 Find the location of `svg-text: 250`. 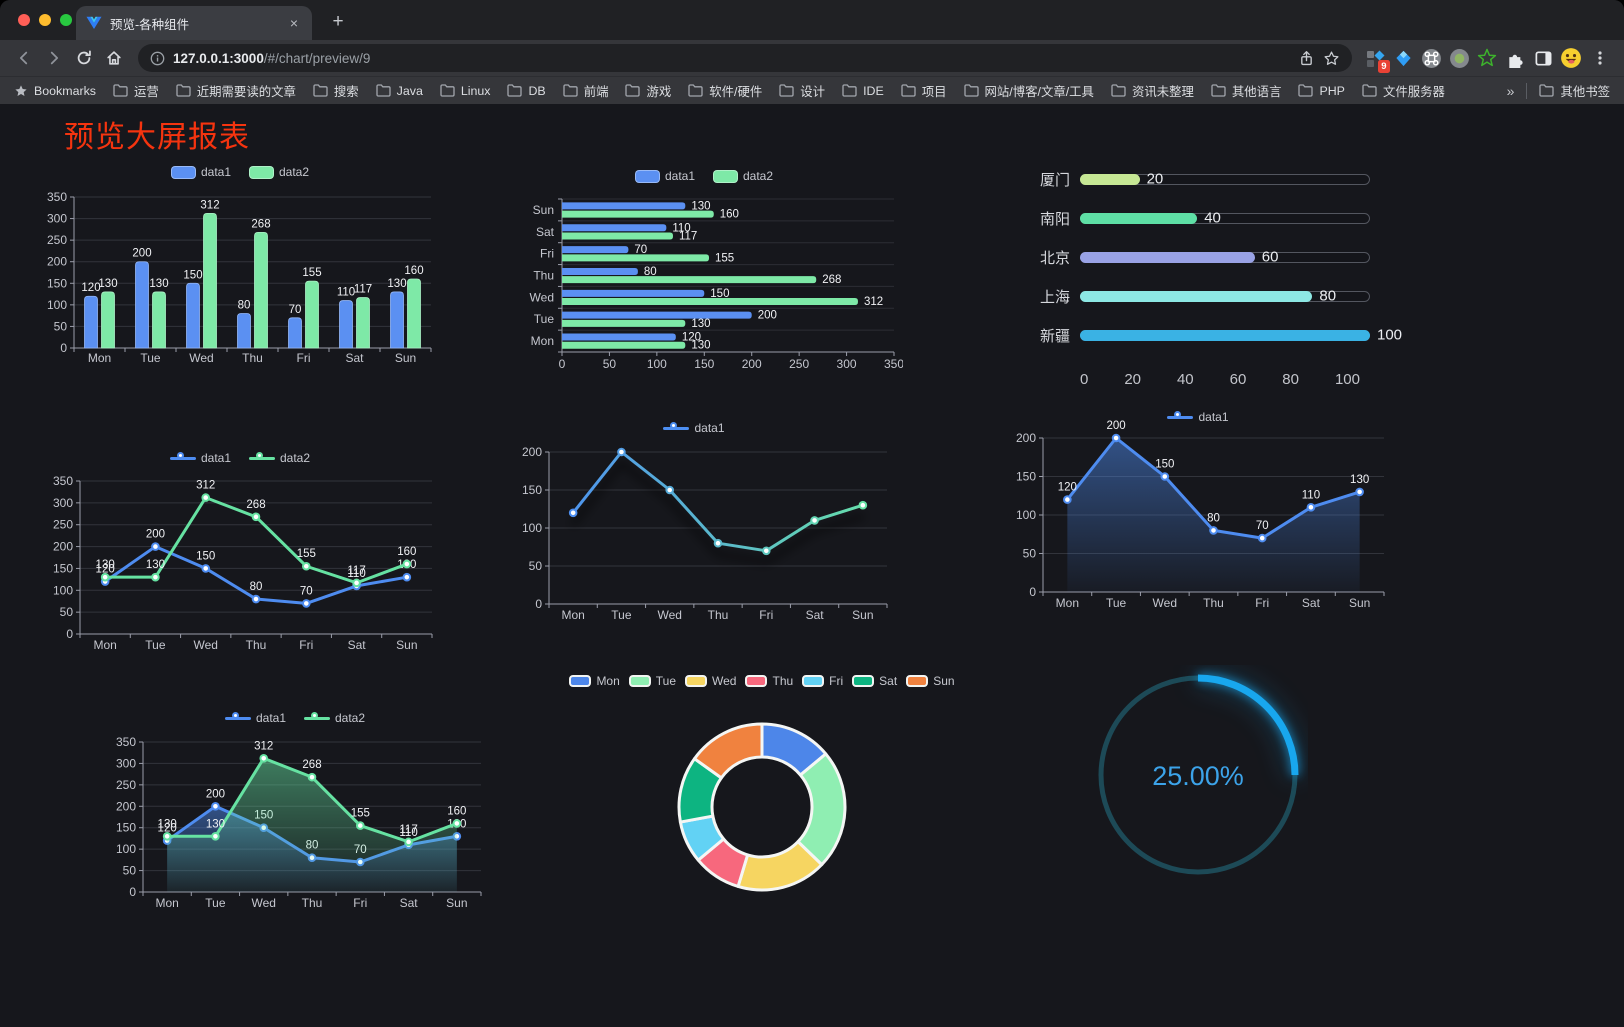

svg-text: 250 is located at coordinates (799, 364).